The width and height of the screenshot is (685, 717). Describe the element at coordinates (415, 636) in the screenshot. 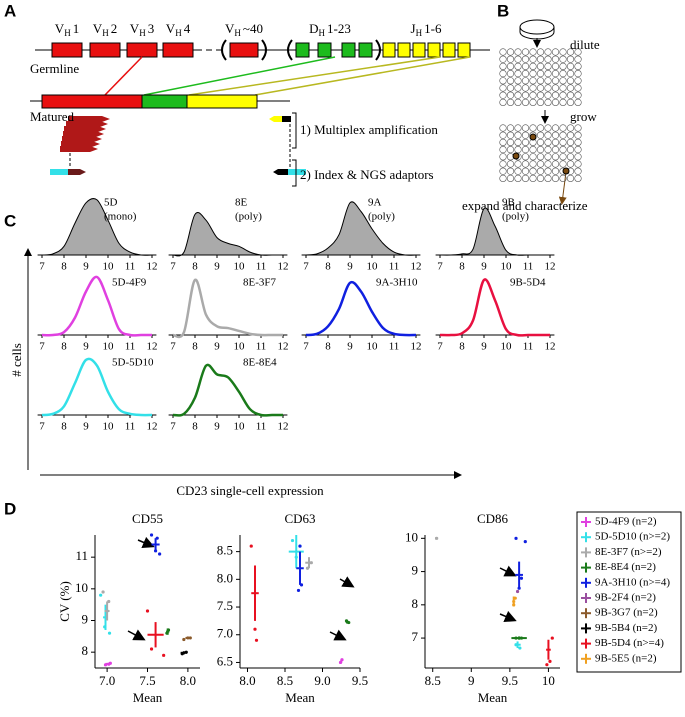

I see `y-tick-label: 7` at that location.